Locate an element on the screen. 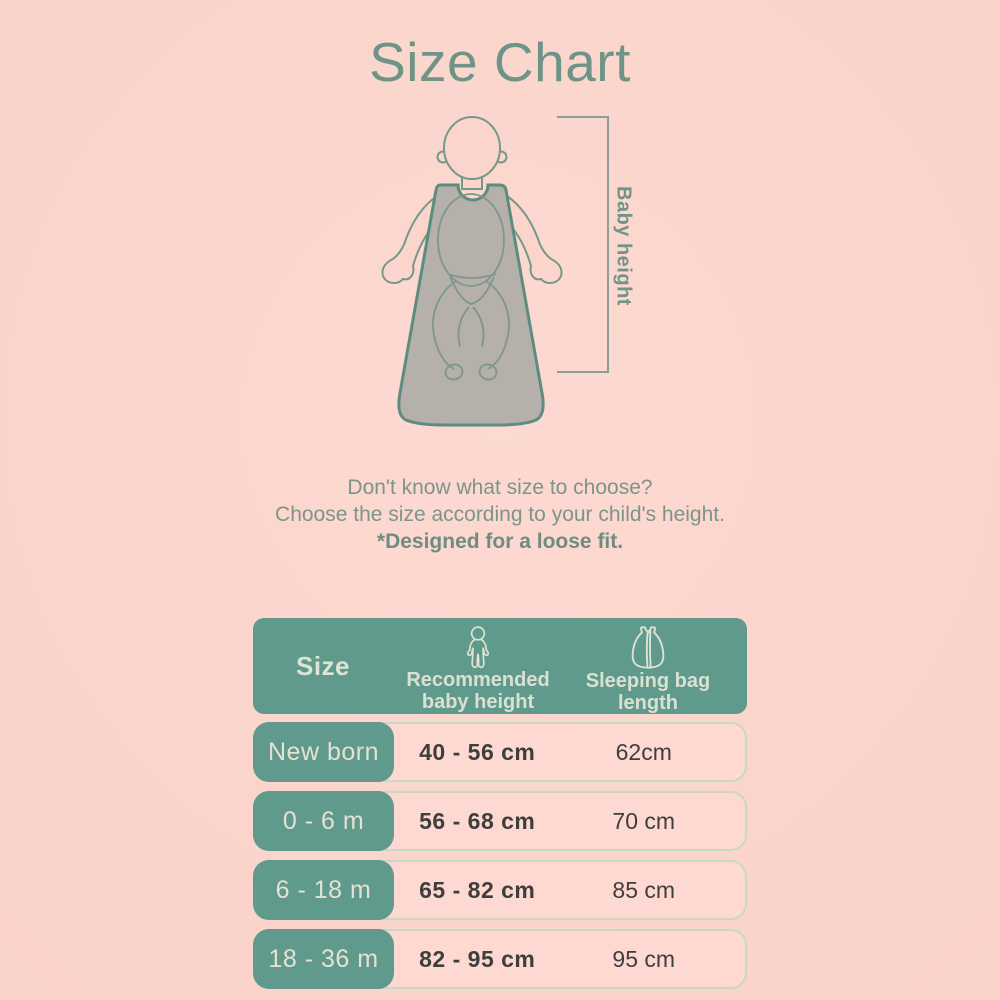  intro-line-3: *Designed for a loose fit. is located at coordinates (500, 541).